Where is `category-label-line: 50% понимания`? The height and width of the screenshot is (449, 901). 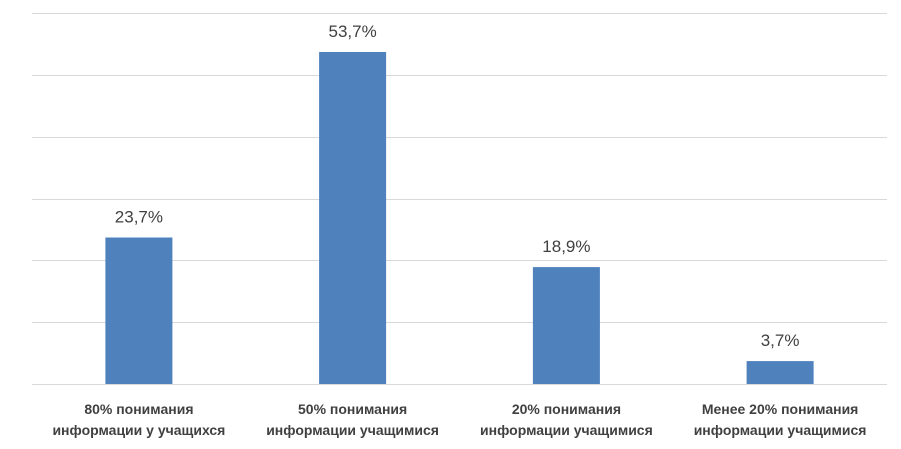 category-label-line: 50% понимания is located at coordinates (352, 409).